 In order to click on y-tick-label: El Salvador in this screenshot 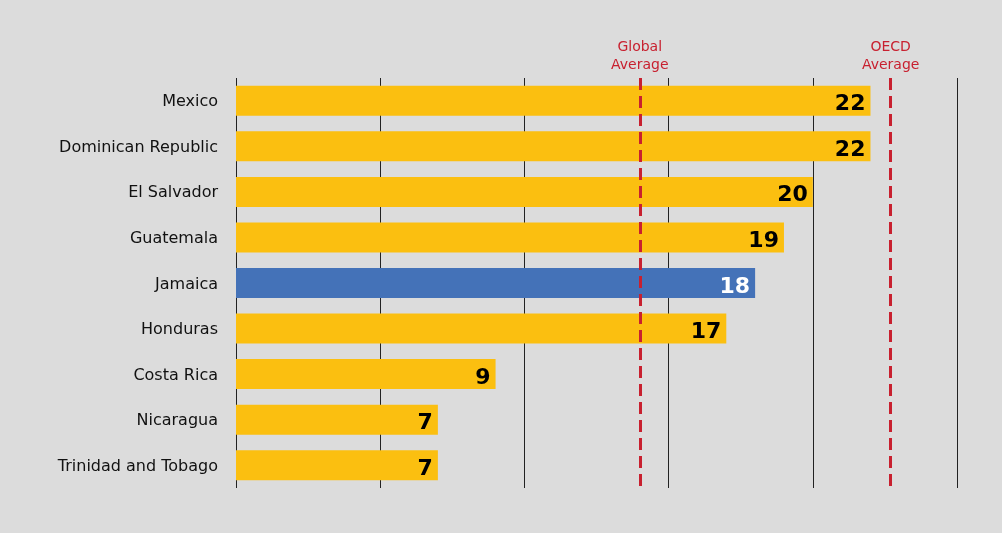, I will do `click(173, 192)`.